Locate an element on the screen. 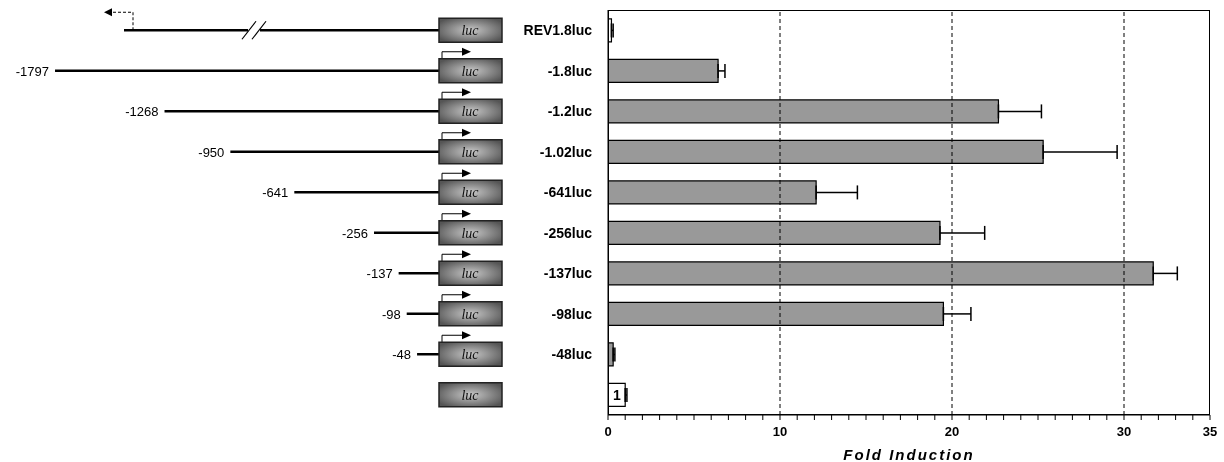 The height and width of the screenshot is (462, 1224). x-tick-label: 35 is located at coordinates (1210, 431).